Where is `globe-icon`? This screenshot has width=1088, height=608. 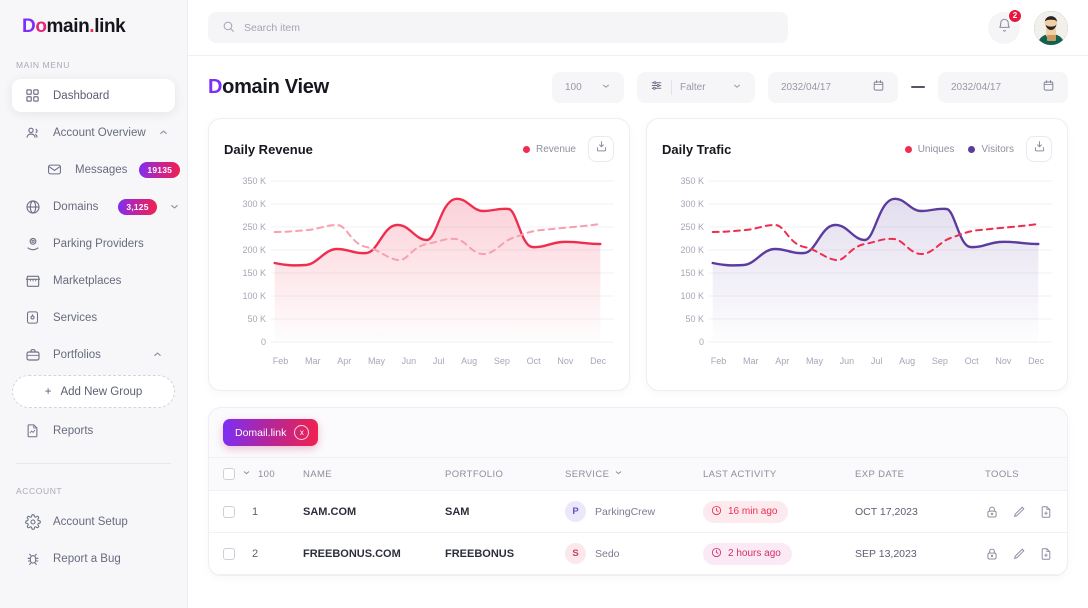 globe-icon is located at coordinates (32, 206).